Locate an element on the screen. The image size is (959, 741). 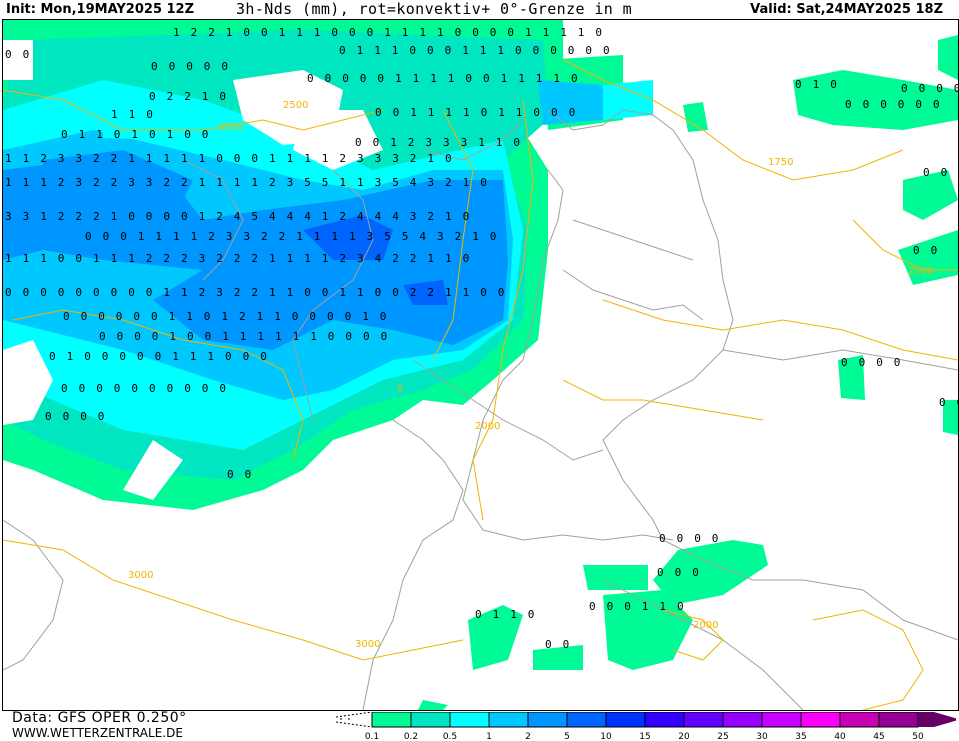
grid-value: 4 is located at coordinates (307, 216).